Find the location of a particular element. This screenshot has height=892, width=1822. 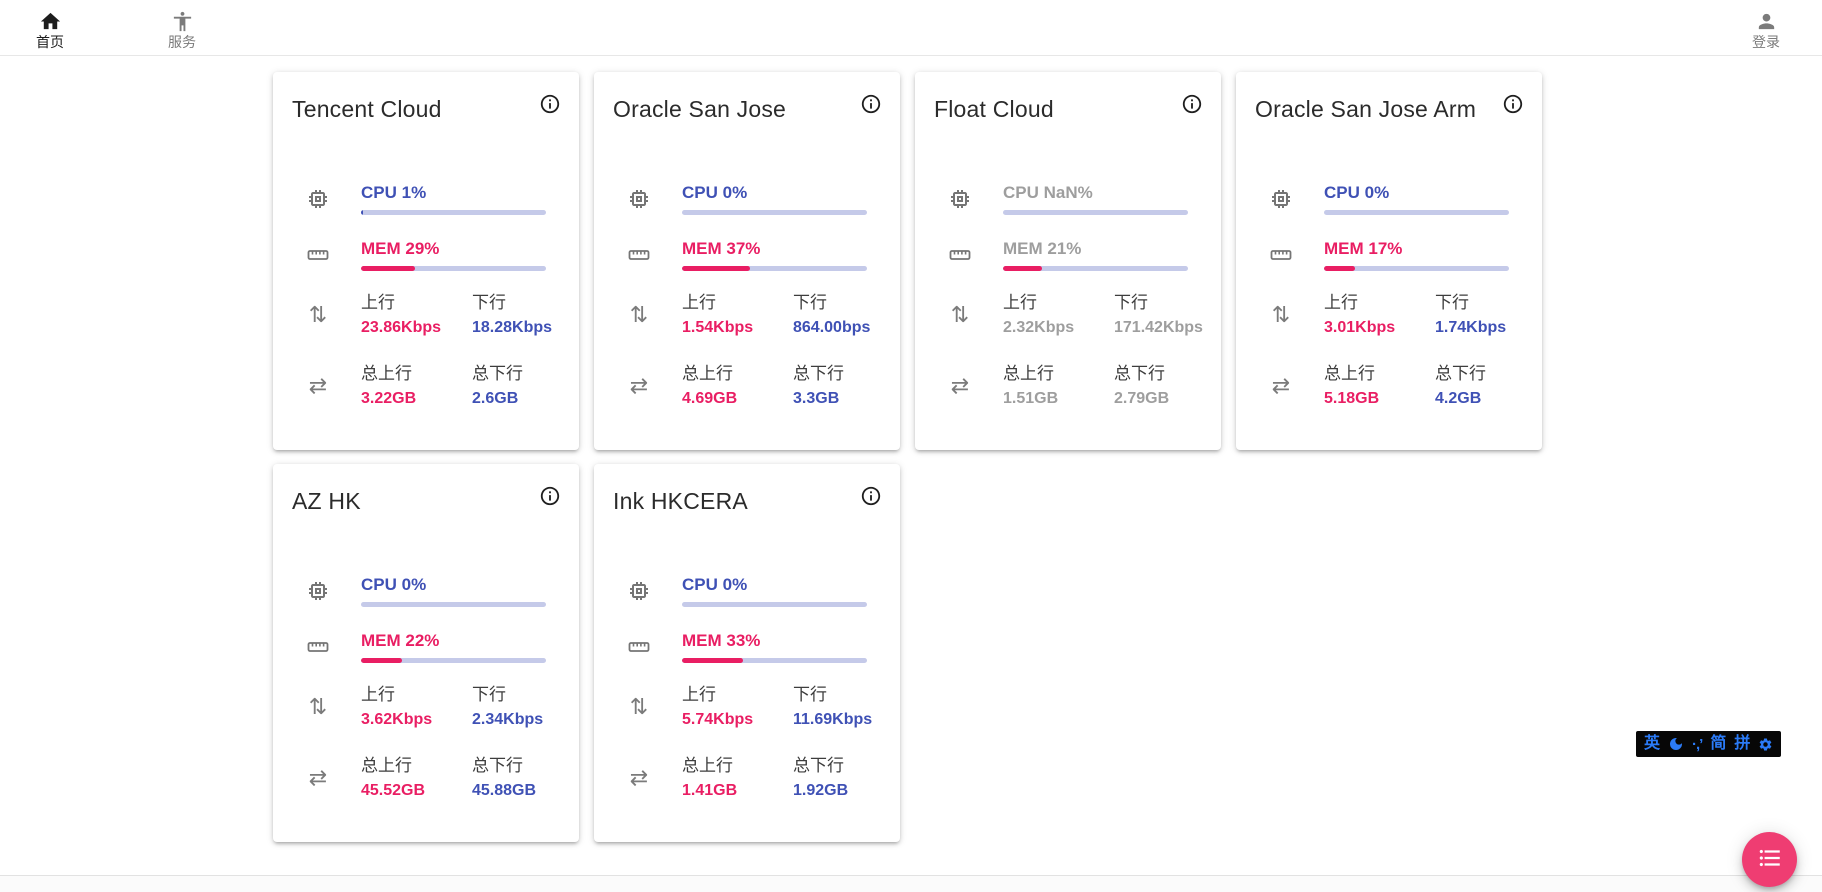

total-upload: 45.52GB is located at coordinates (393, 790).